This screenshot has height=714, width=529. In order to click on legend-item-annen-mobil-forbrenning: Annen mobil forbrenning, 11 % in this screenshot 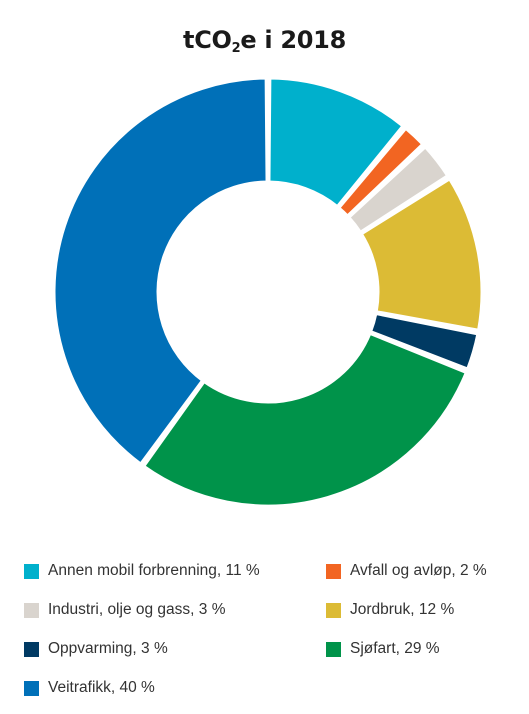, I will do `click(142, 571)`.